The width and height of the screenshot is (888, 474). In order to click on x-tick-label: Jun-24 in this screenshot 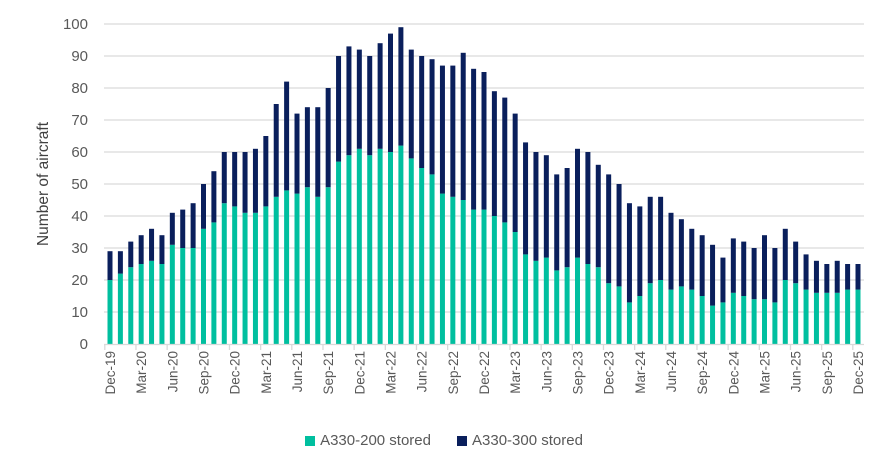, I will do `click(671, 372)`.